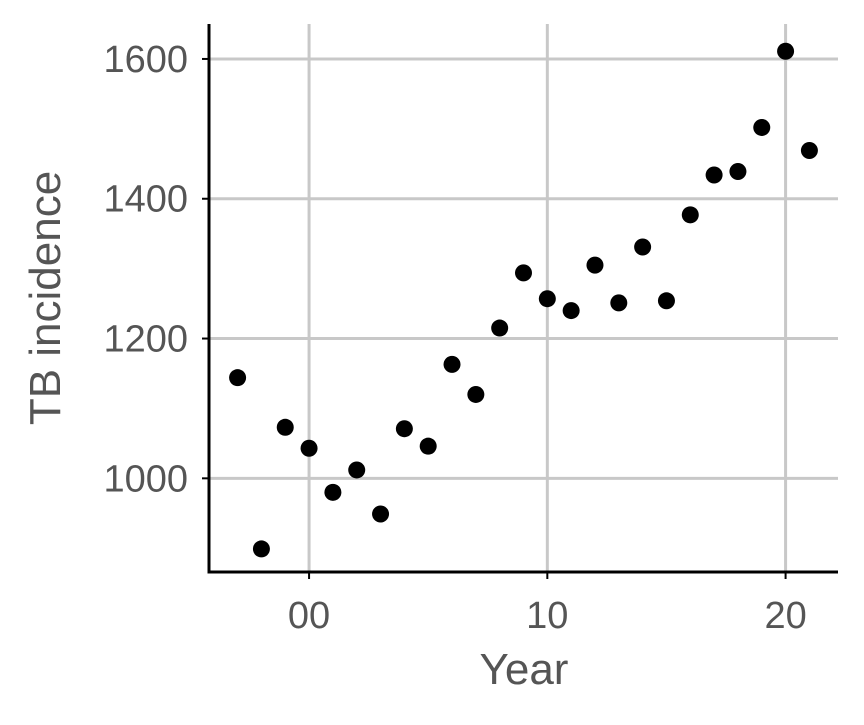 Image resolution: width=864 pixels, height=725 pixels. I want to click on x-tick-label: 20, so click(785, 616).